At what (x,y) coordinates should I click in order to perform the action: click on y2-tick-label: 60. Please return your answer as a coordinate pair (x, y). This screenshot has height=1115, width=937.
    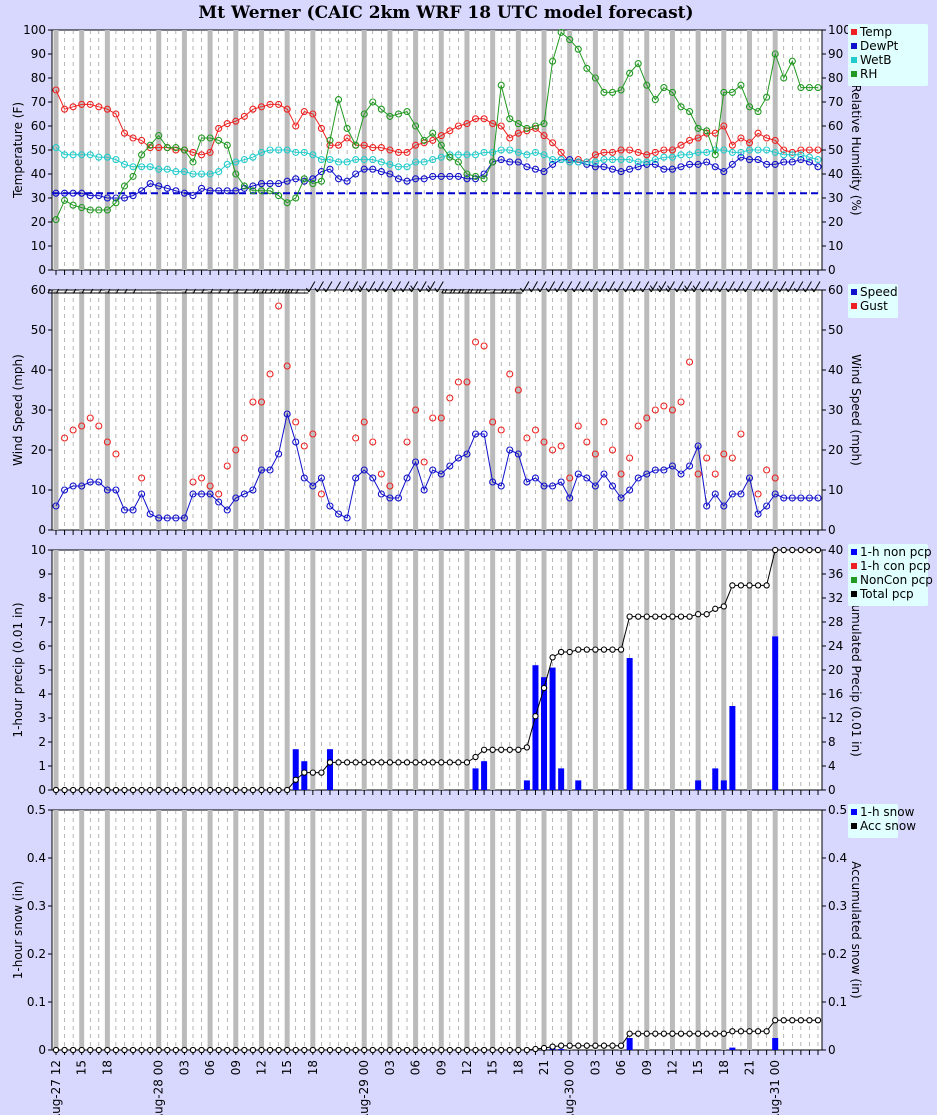
    Looking at the image, I should click on (835, 126).